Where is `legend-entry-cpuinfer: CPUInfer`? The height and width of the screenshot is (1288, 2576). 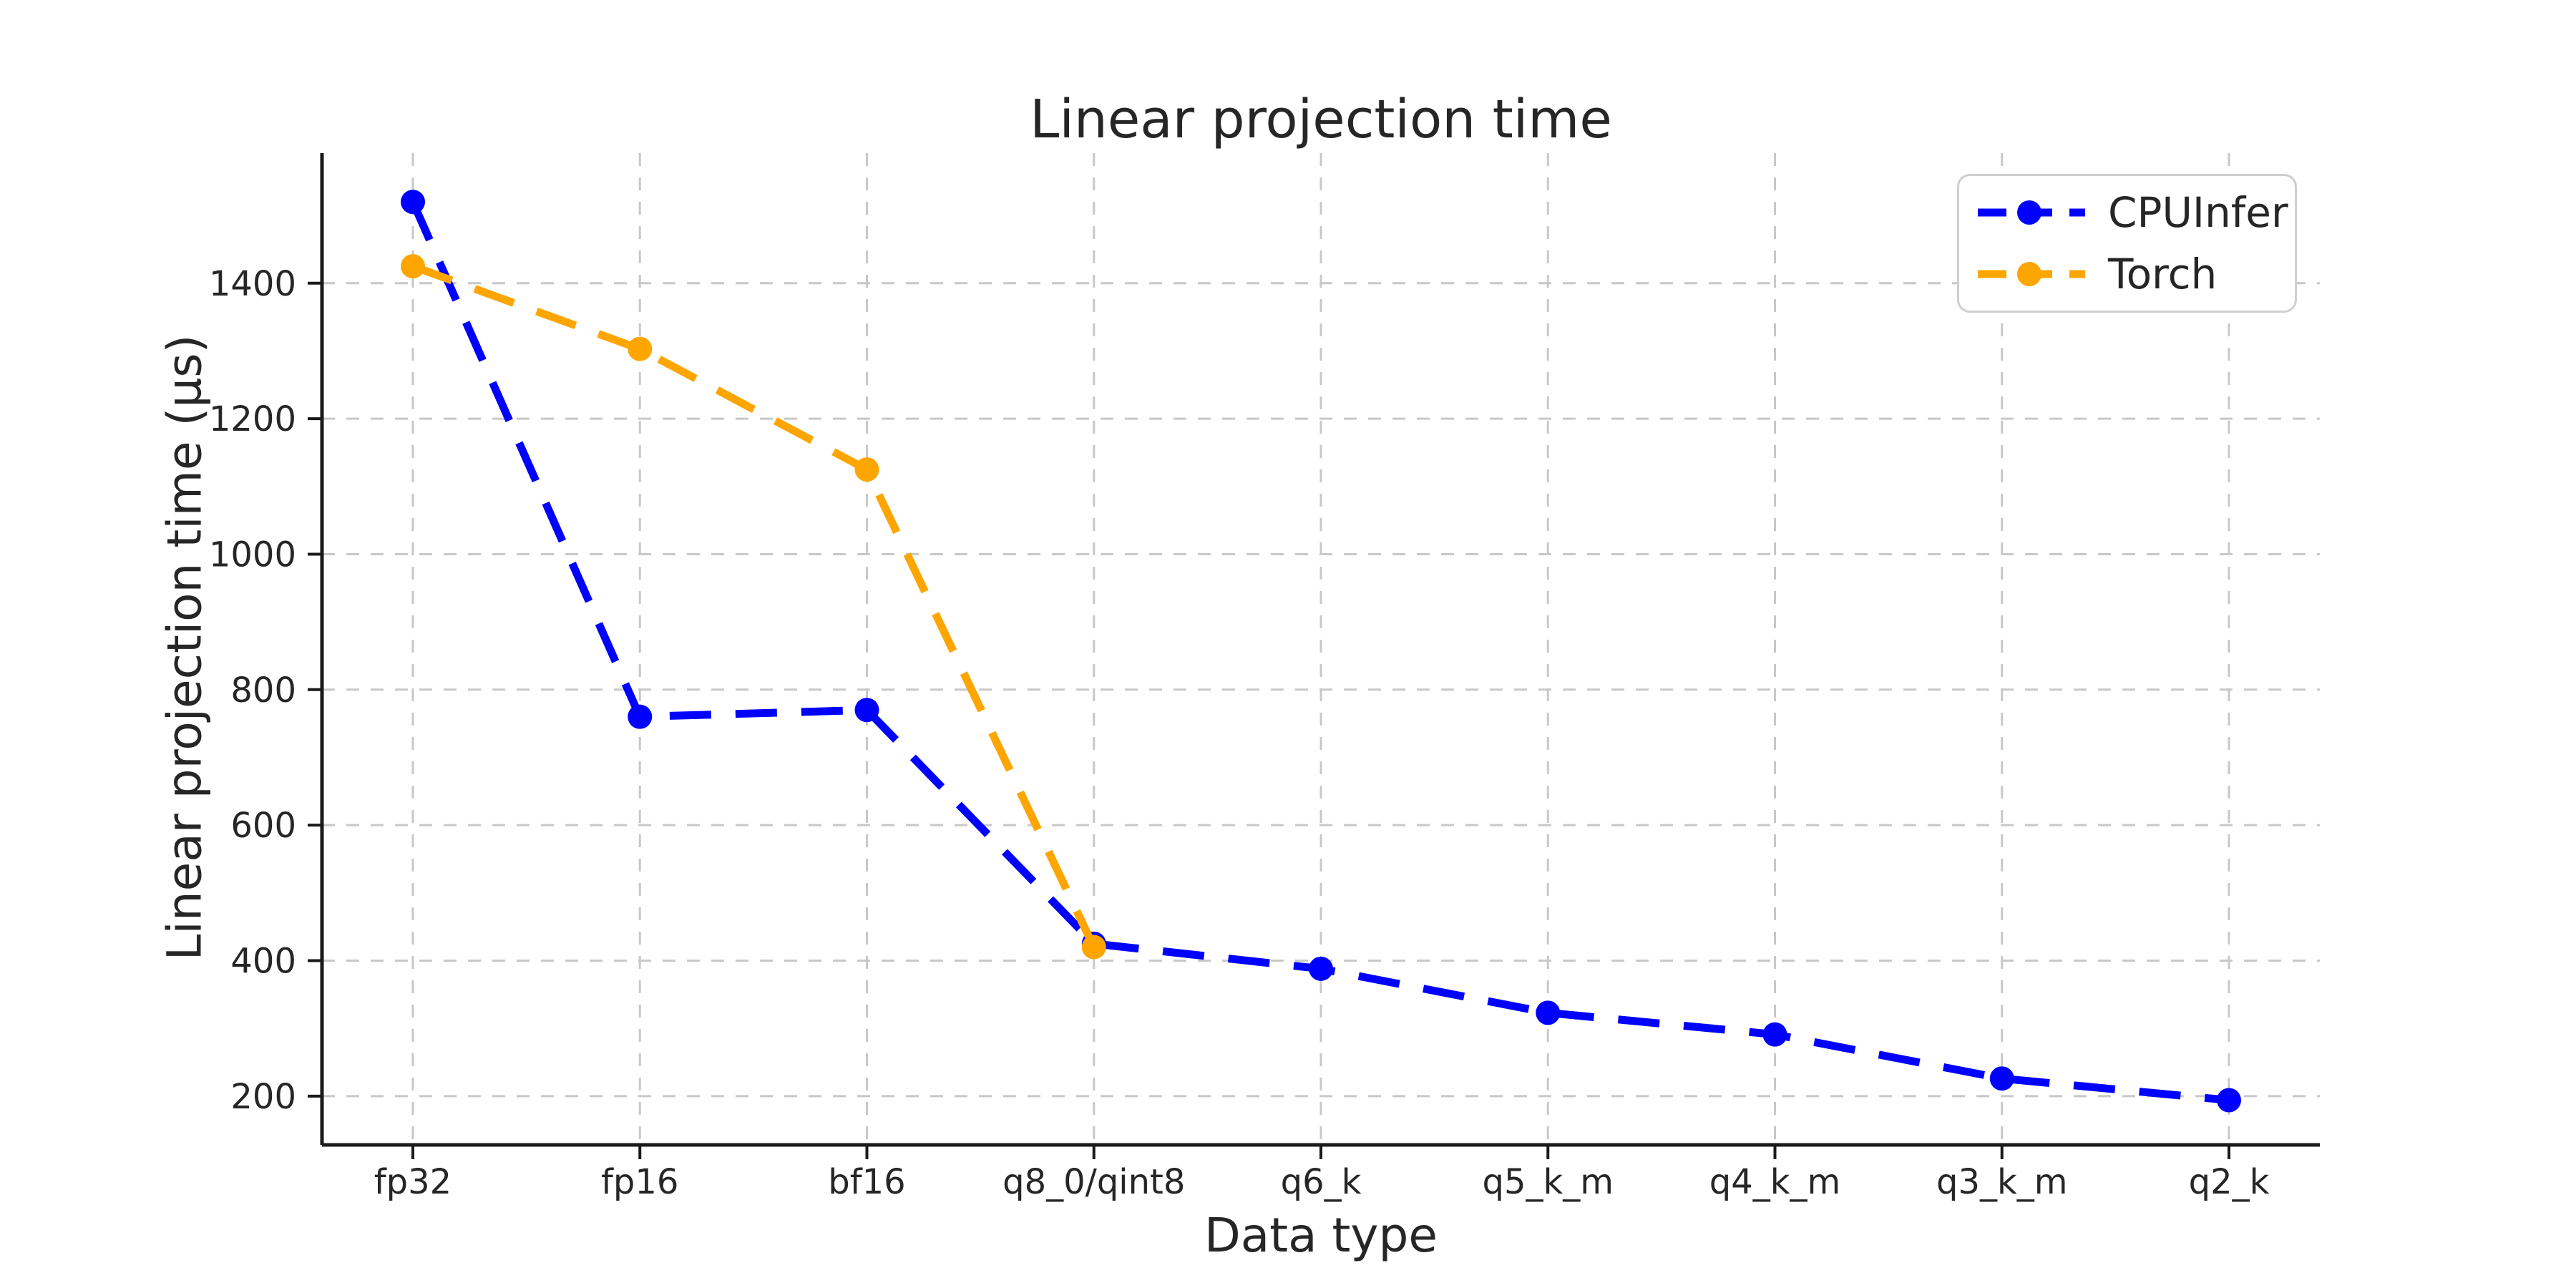
legend-entry-cpuinfer: CPUInfer is located at coordinates (2133, 212).